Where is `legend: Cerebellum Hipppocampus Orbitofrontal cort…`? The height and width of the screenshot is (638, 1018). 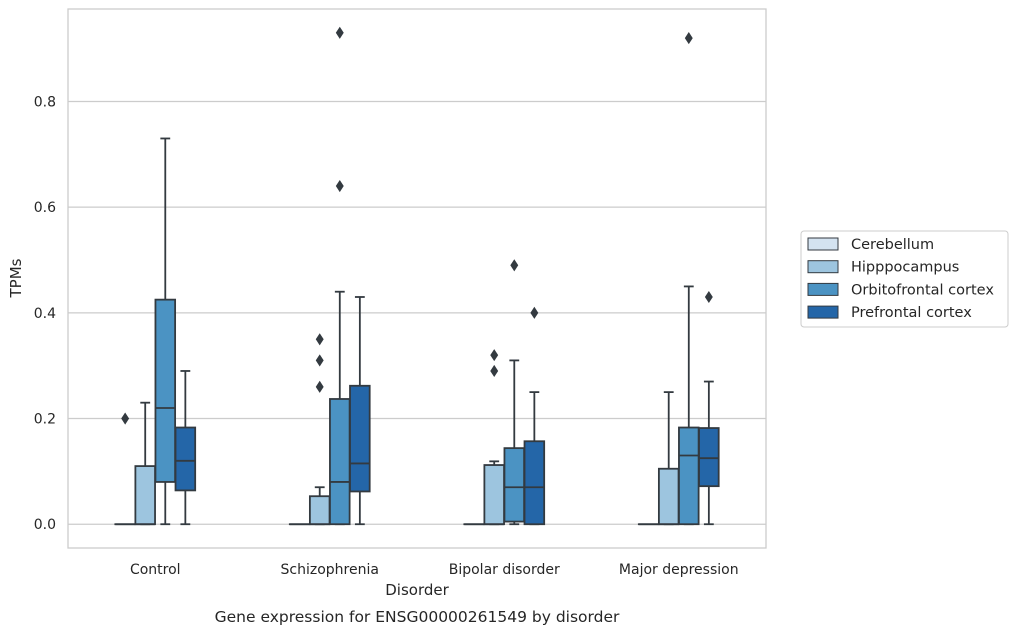
legend: Cerebellum Hipppocampus Orbitofrontal cort… is located at coordinates (904, 279).